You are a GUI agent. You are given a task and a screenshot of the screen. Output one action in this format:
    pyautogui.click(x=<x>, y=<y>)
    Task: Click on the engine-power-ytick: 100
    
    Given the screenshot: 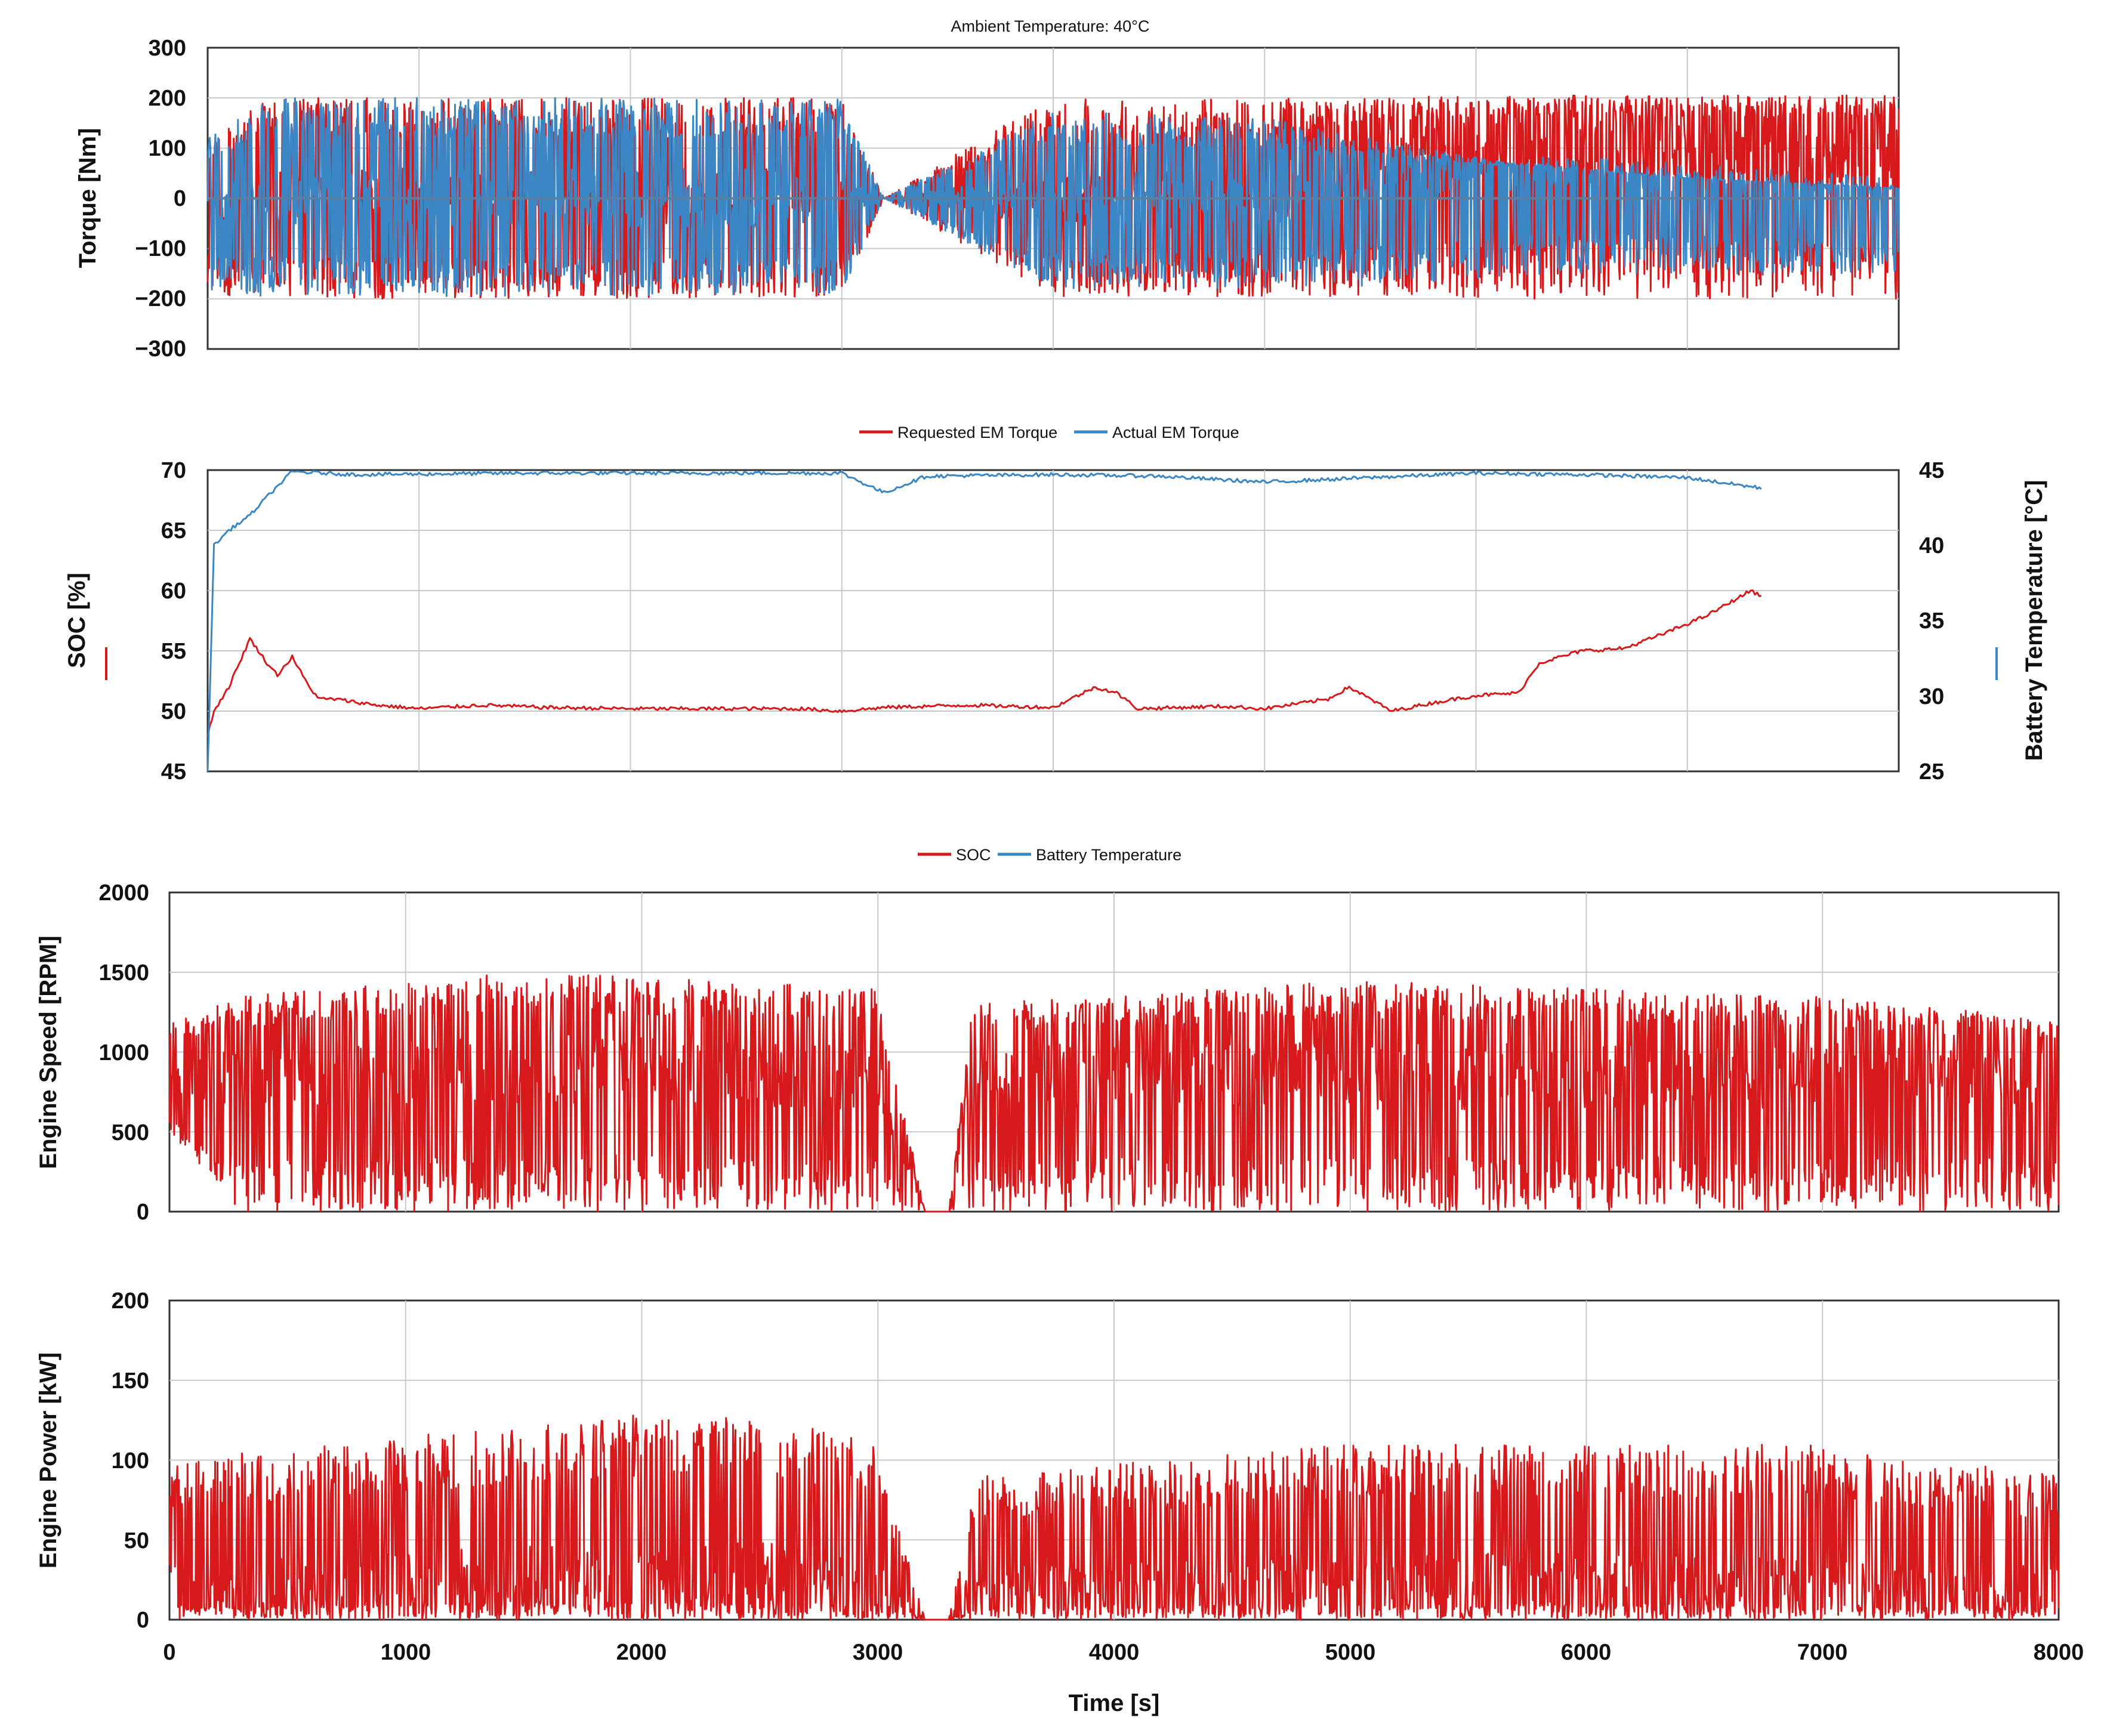 What is the action you would take?
    pyautogui.click(x=130, y=1461)
    